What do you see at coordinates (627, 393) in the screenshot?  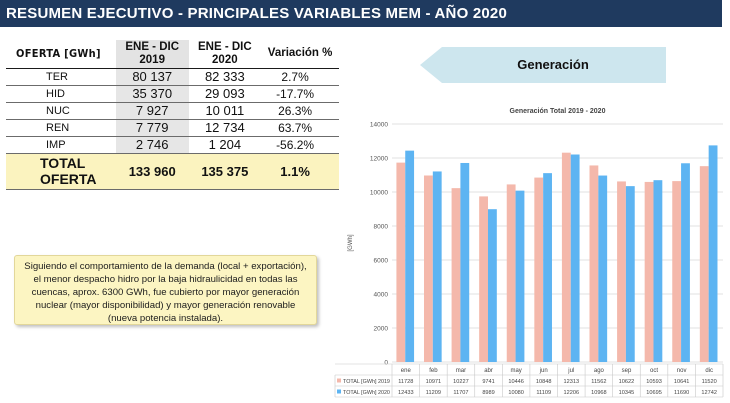 I see `data-label: 10345` at bounding box center [627, 393].